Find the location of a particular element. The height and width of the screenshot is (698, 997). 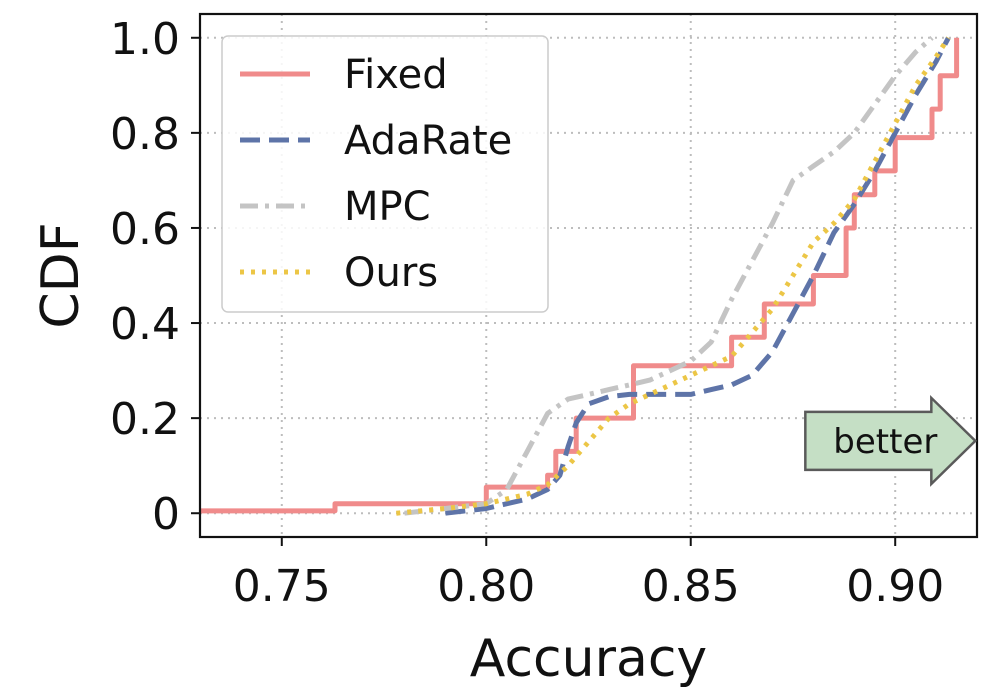

better-annotation: better is located at coordinates (891, 440).